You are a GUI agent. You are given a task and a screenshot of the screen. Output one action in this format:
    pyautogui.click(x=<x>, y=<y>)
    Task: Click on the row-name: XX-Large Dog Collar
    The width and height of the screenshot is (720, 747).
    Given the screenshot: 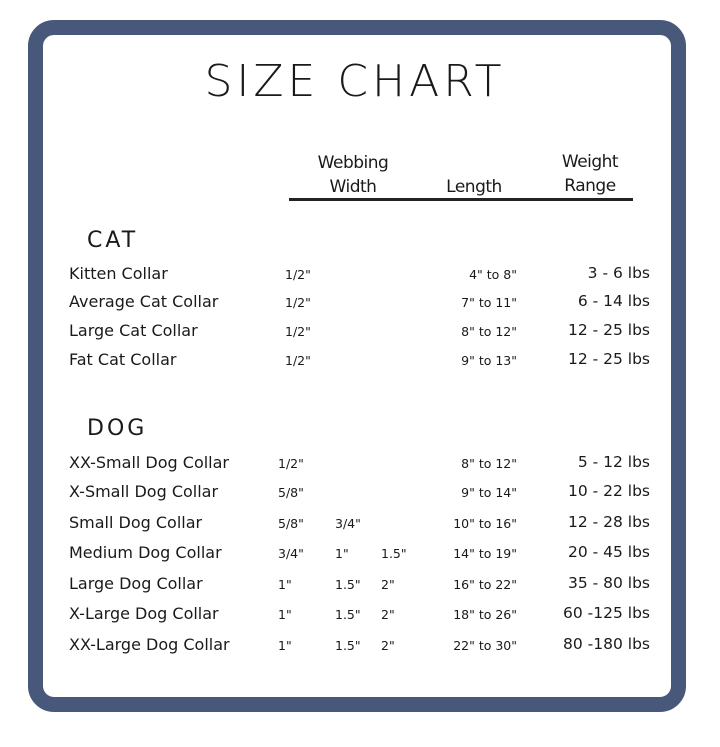 What is the action you would take?
    pyautogui.click(x=149, y=644)
    